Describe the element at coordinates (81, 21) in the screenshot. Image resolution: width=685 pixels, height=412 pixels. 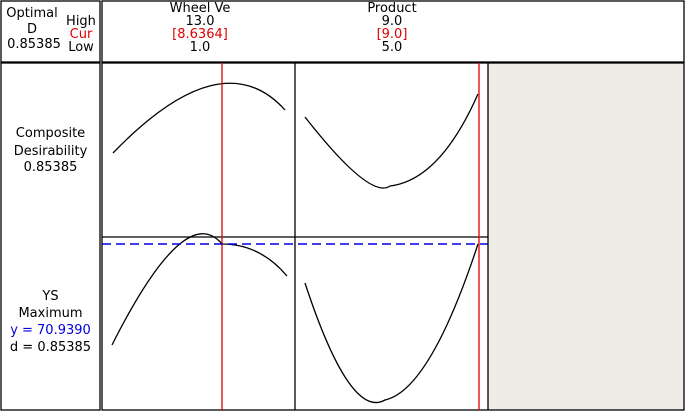
I see `high-label: High` at that location.